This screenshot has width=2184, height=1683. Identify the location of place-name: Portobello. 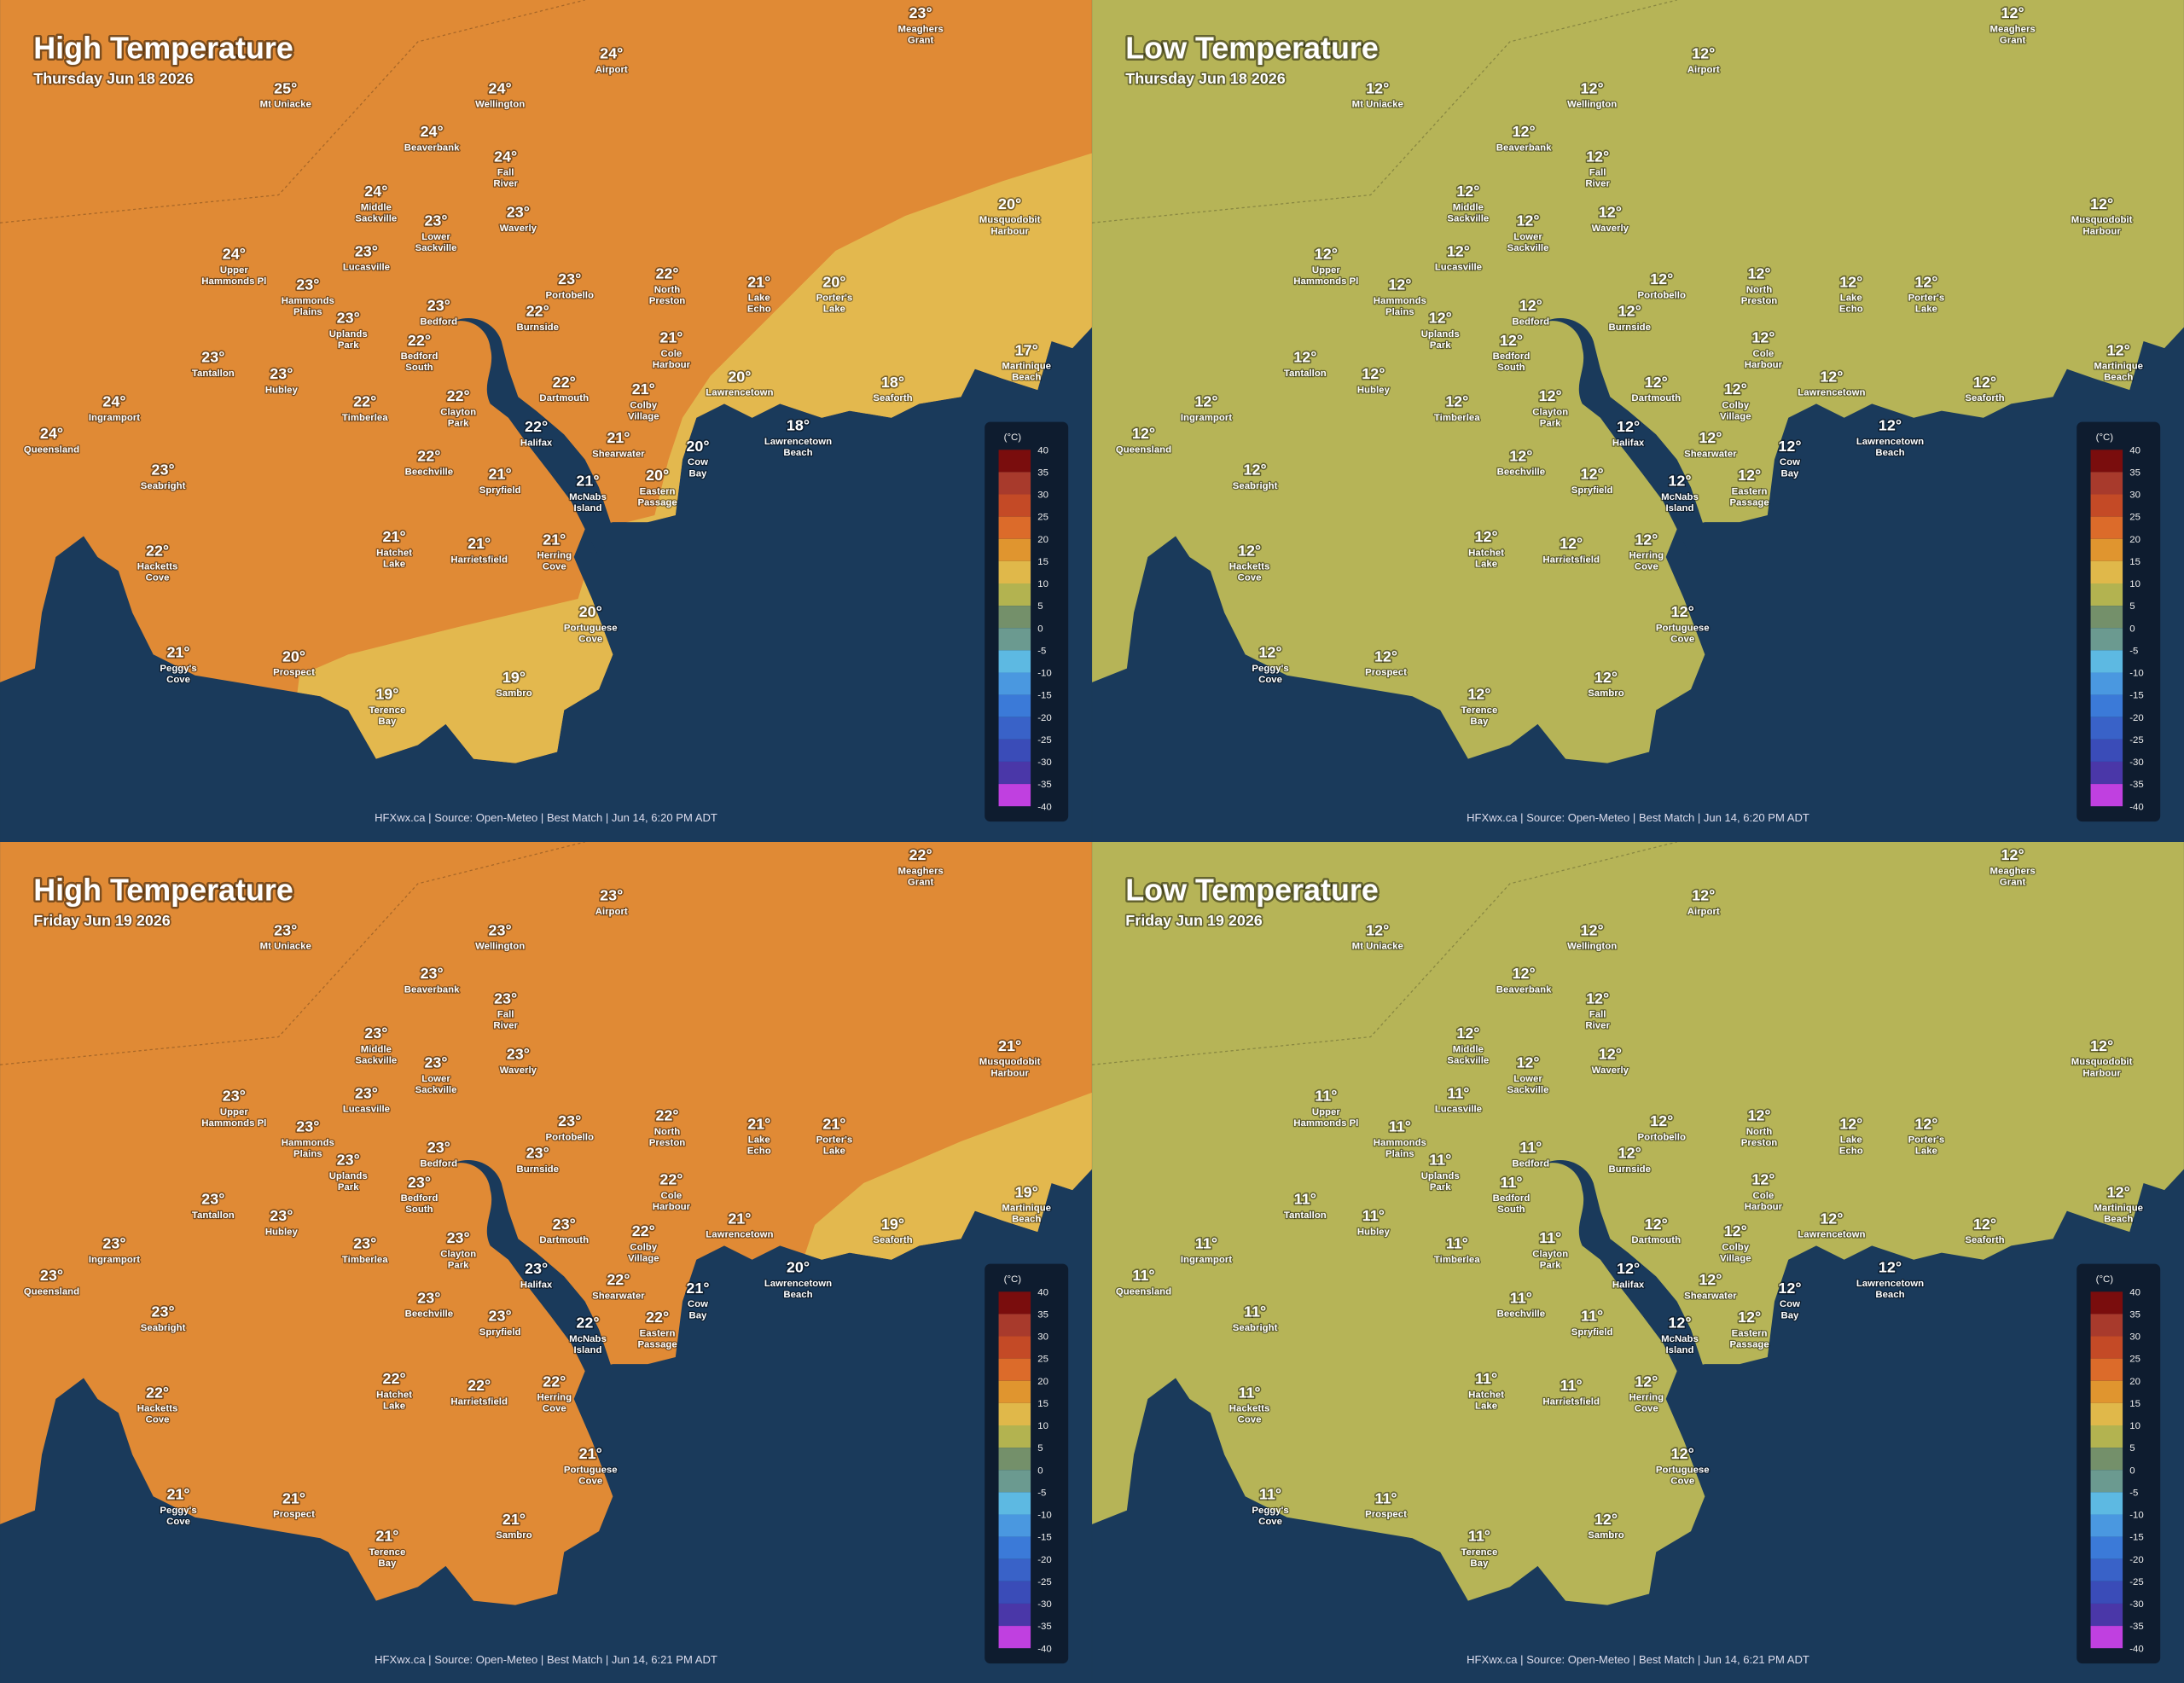
(570, 1137).